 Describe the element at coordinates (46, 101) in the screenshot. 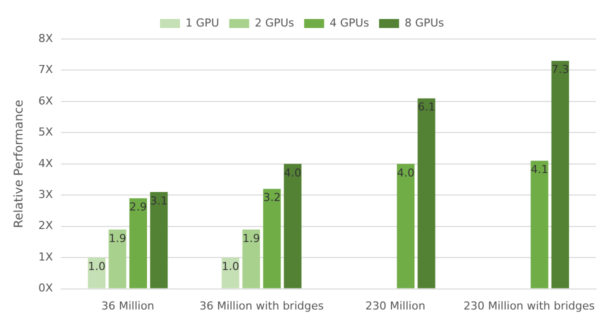

I see `y-tick-label: 6X` at that location.